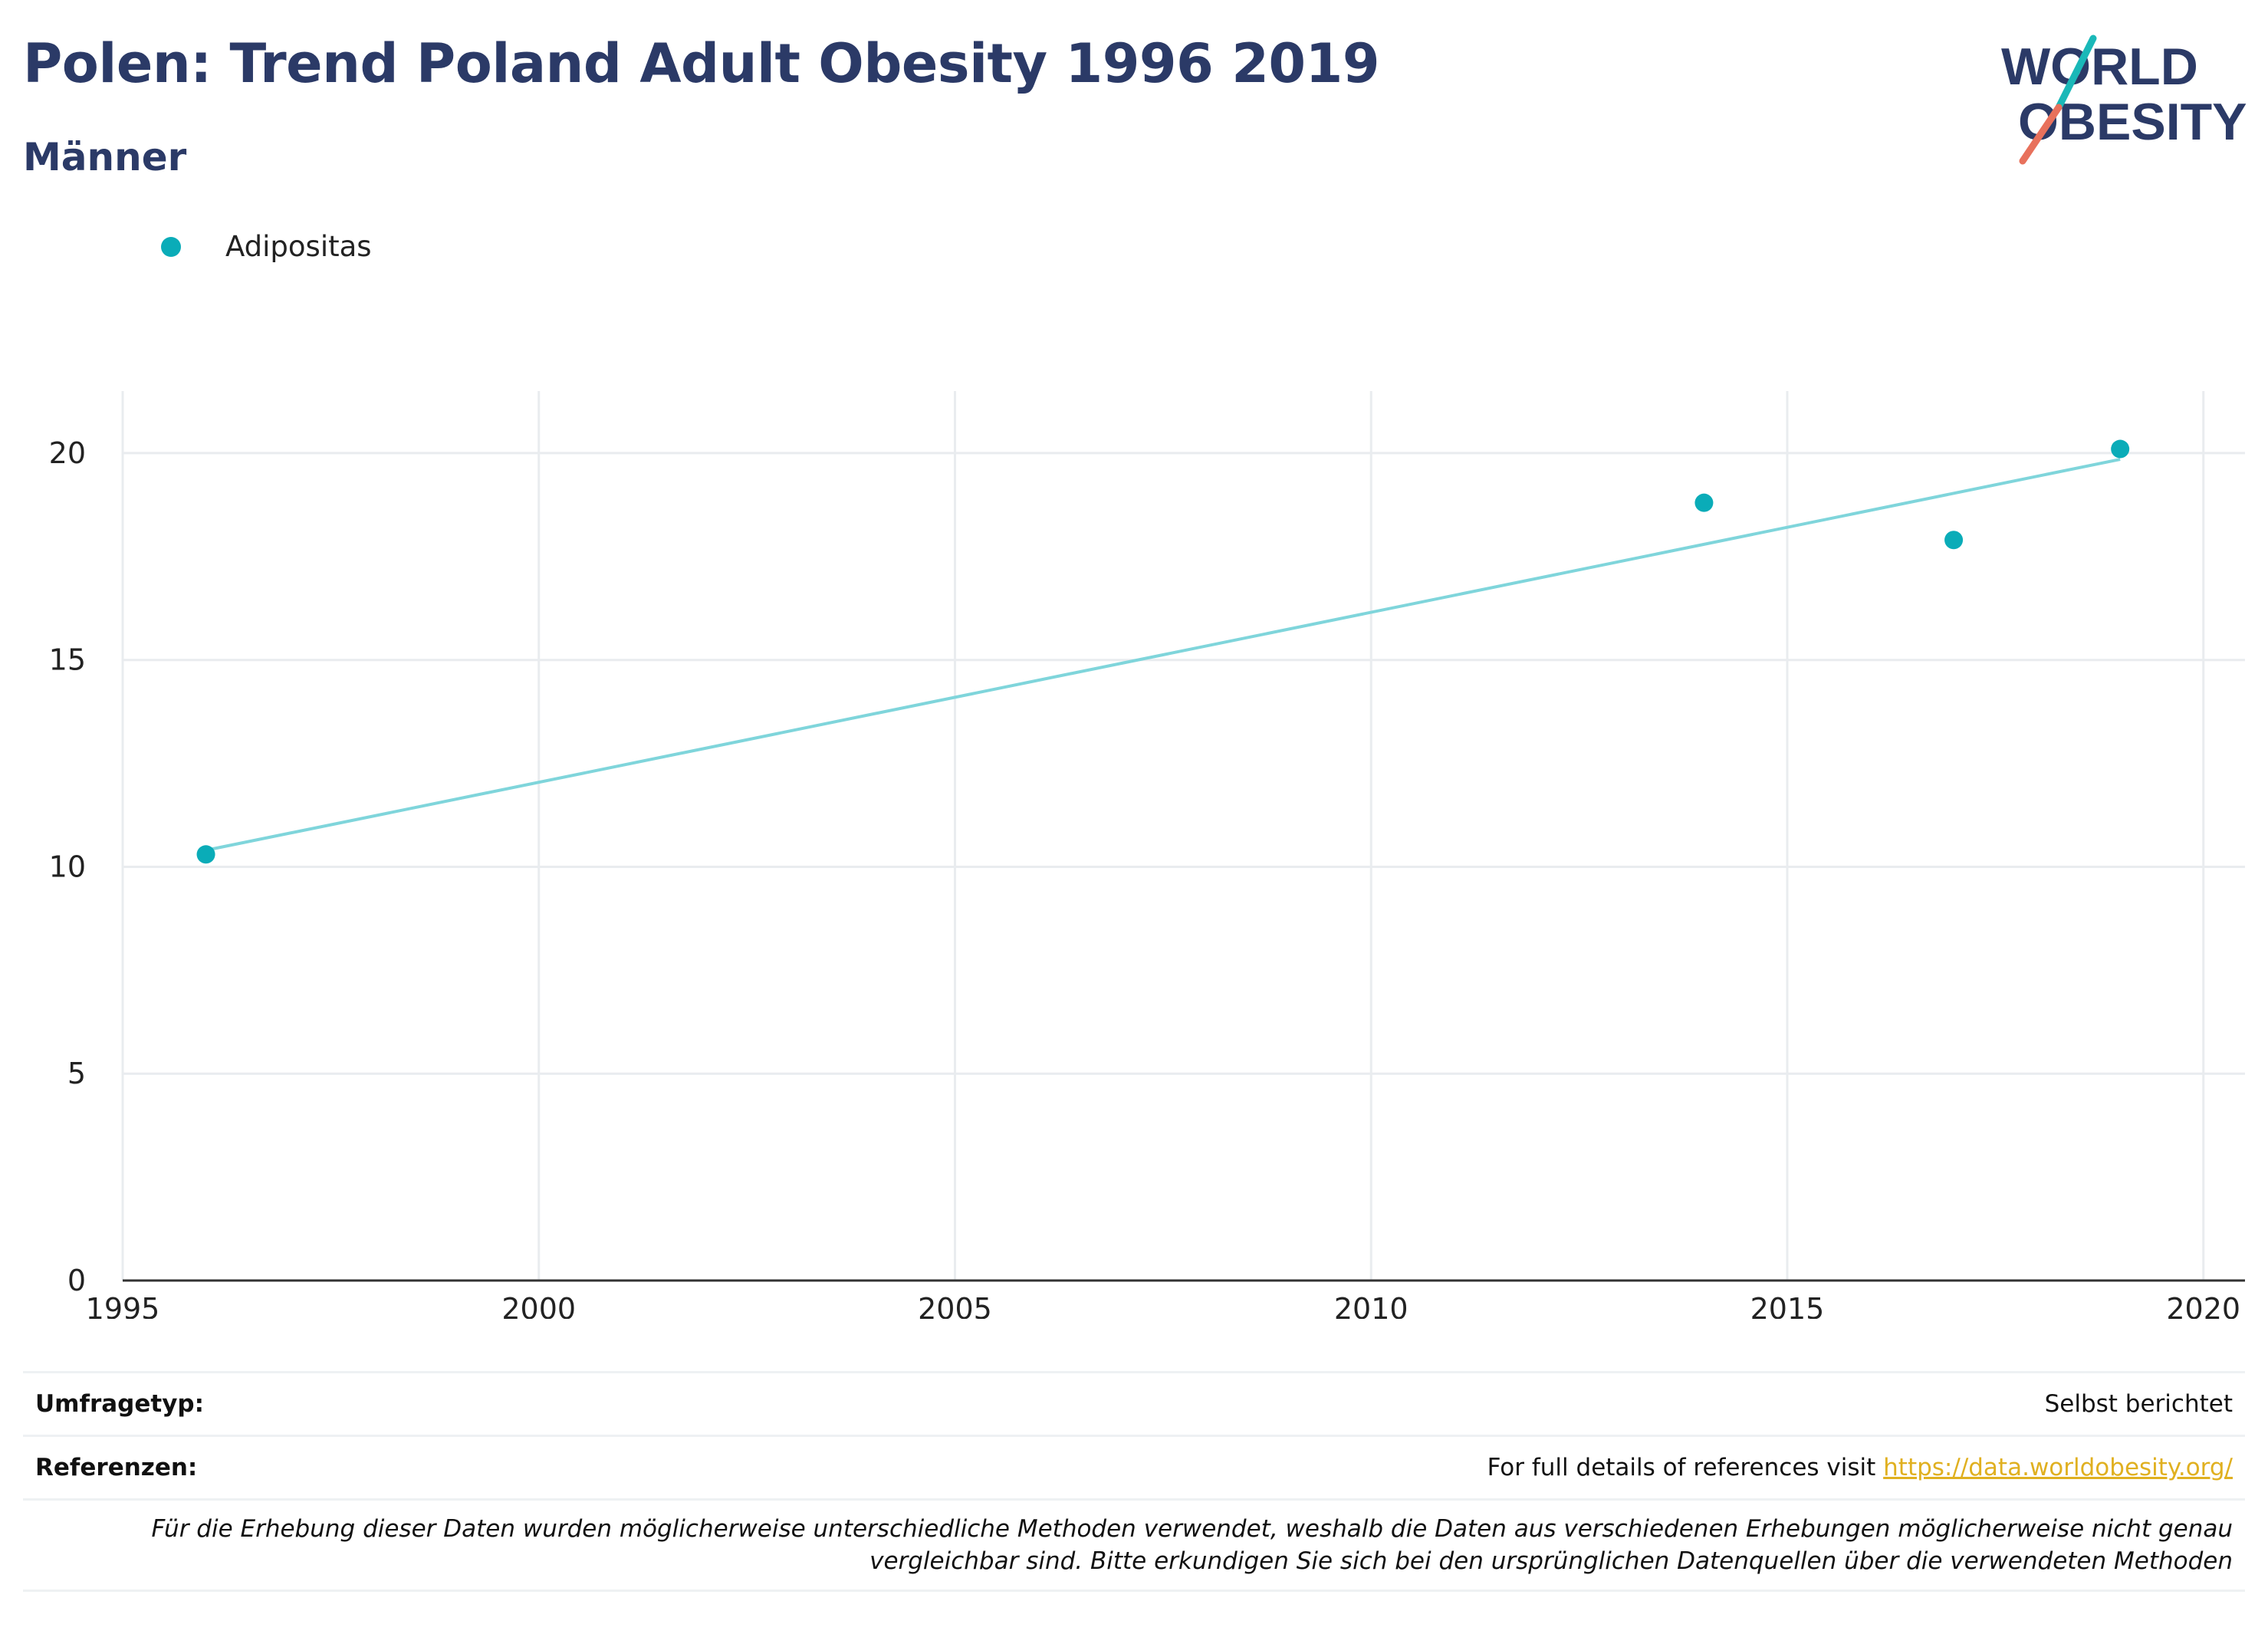 Image resolution: width=2268 pixels, height=1634 pixels. I want to click on x-tick-label: 2005, so click(955, 1305).